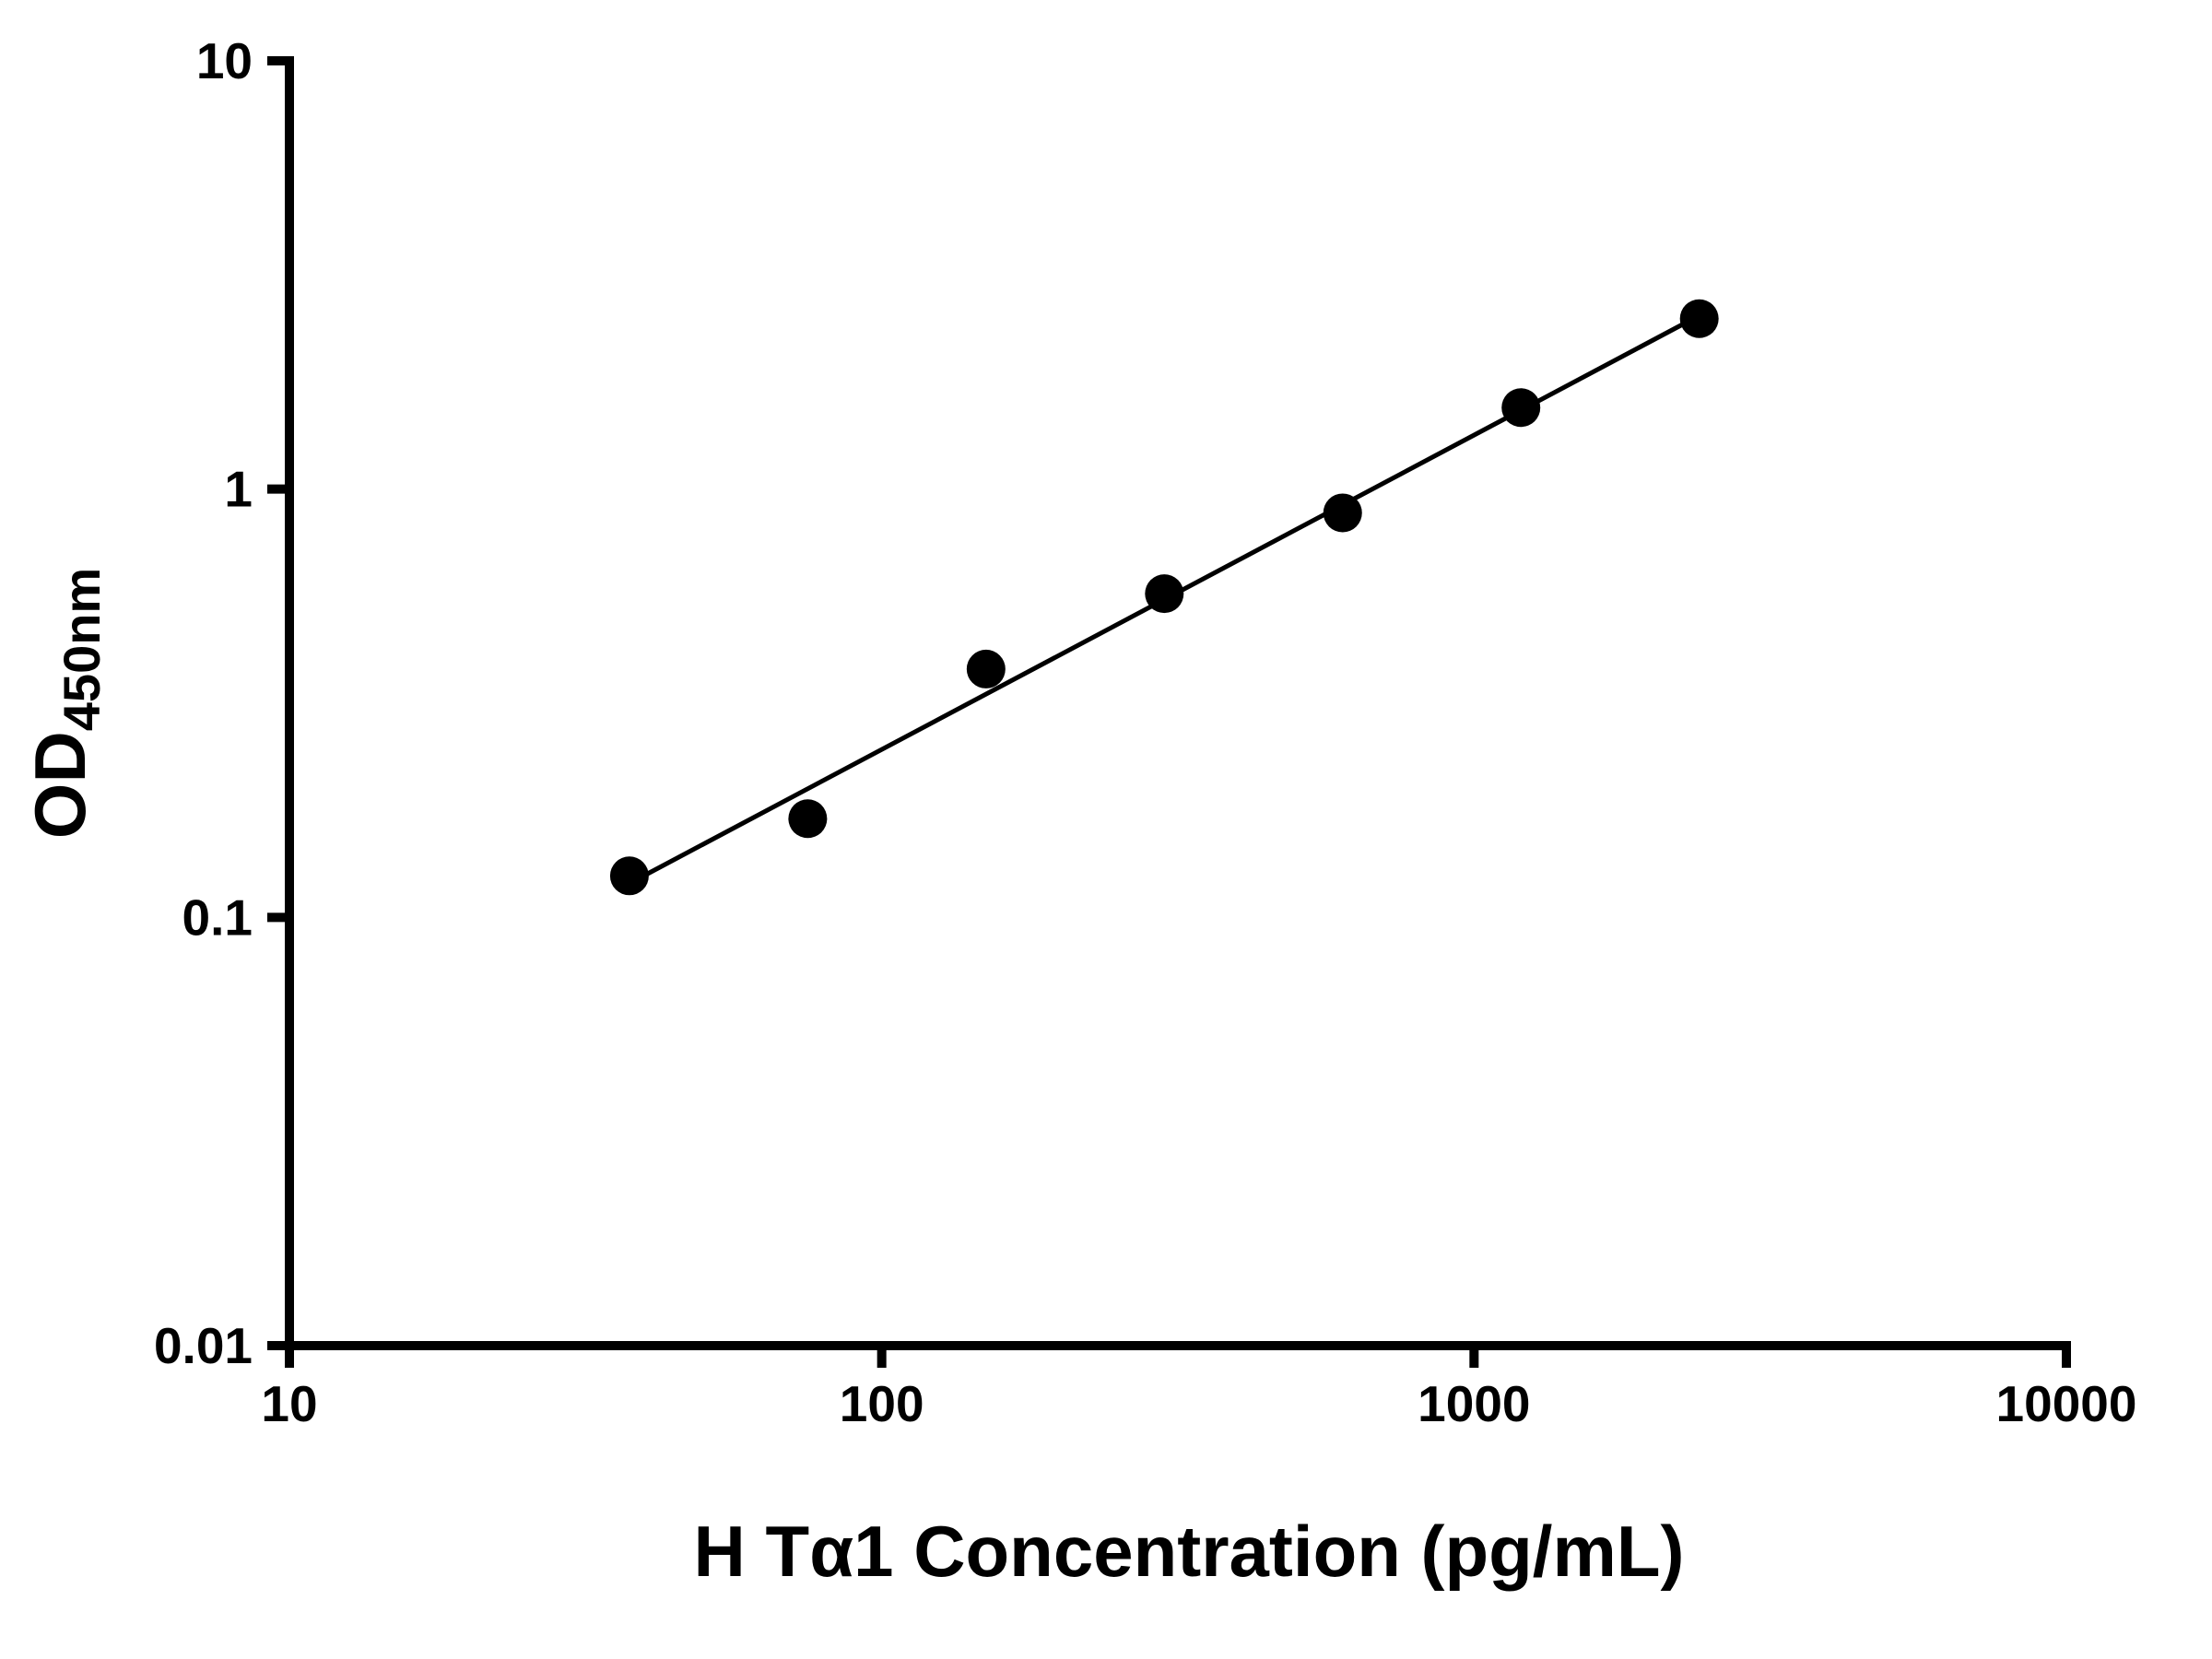  Describe the element at coordinates (82, 649) in the screenshot. I see `y-axis-title-sub: 450nm` at that location.